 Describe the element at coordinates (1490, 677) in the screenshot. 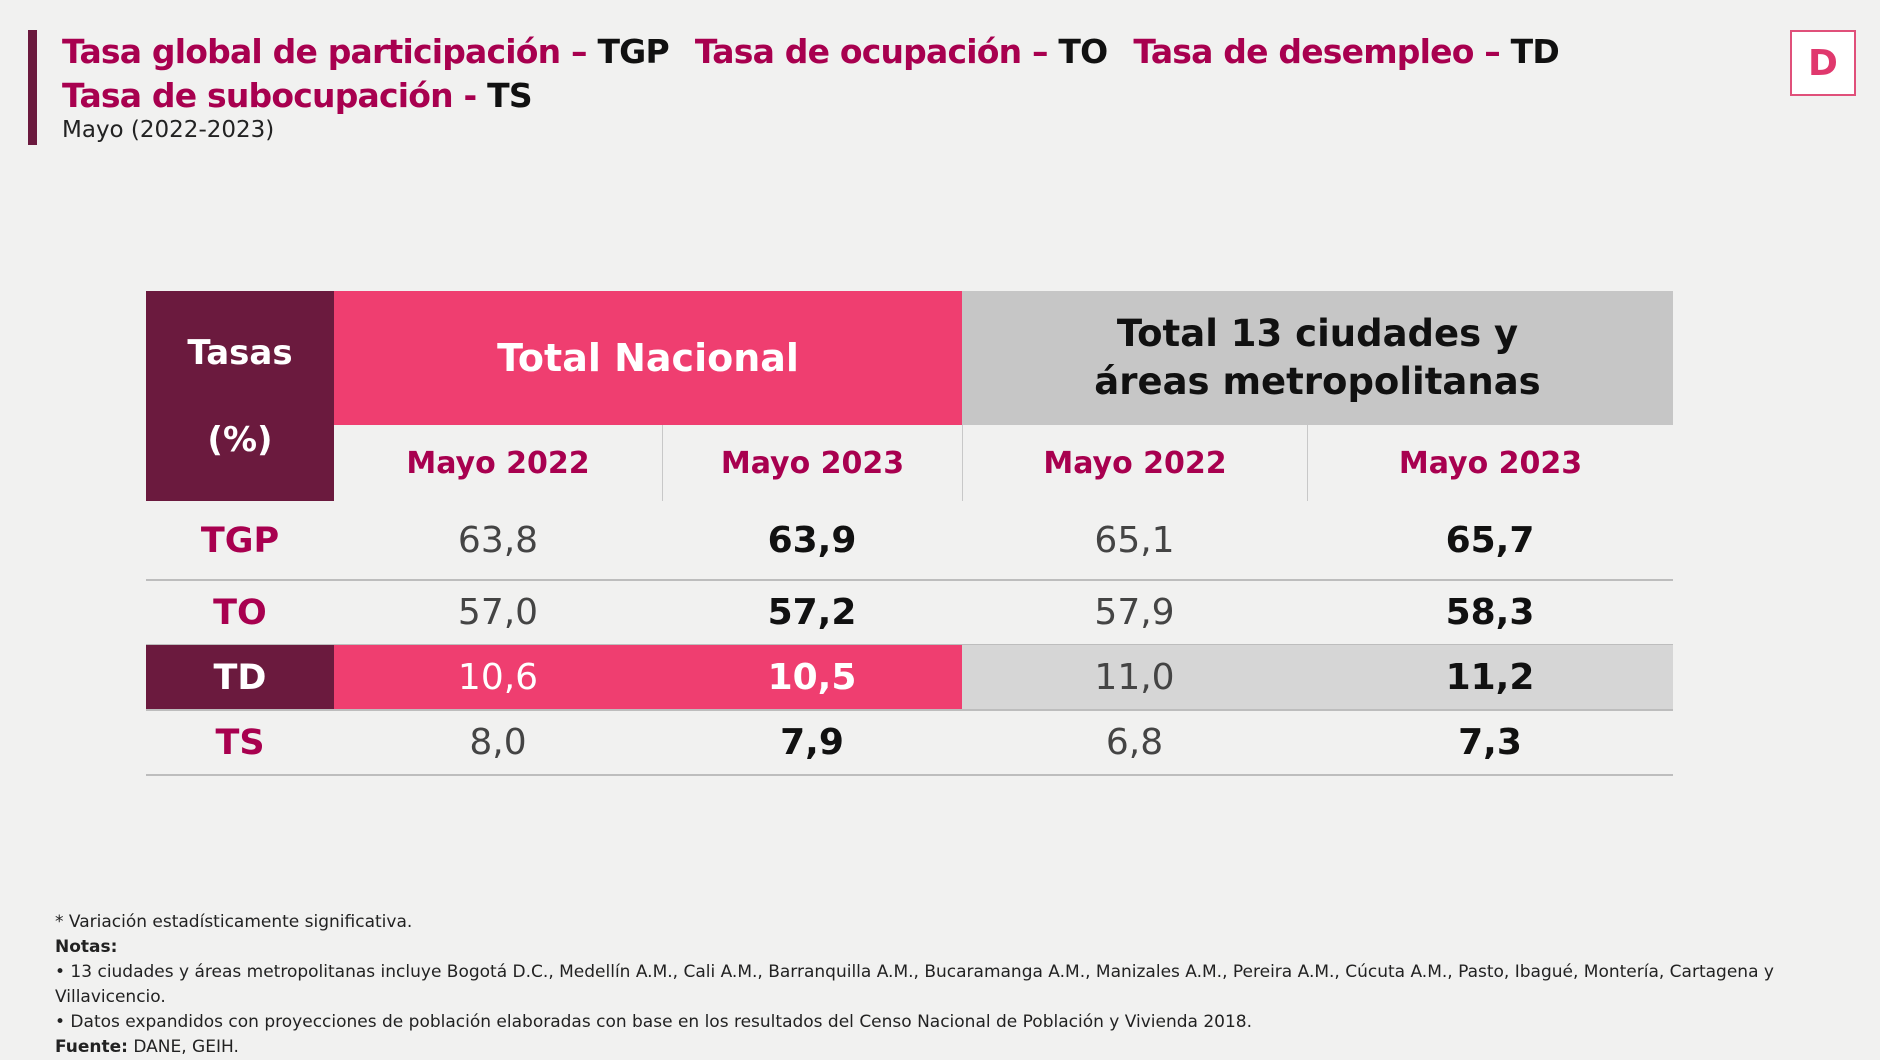

I see `table-cell: 11,2` at that location.